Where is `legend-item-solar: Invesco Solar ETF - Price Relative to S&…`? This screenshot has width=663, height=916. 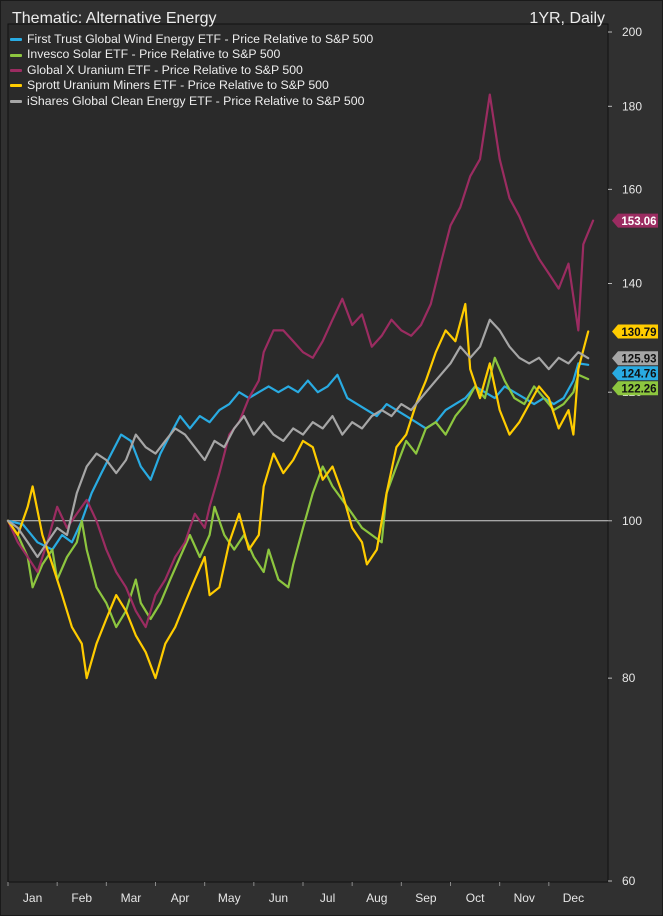 legend-item-solar: Invesco Solar ETF - Price Relative to S&… is located at coordinates (191, 54).